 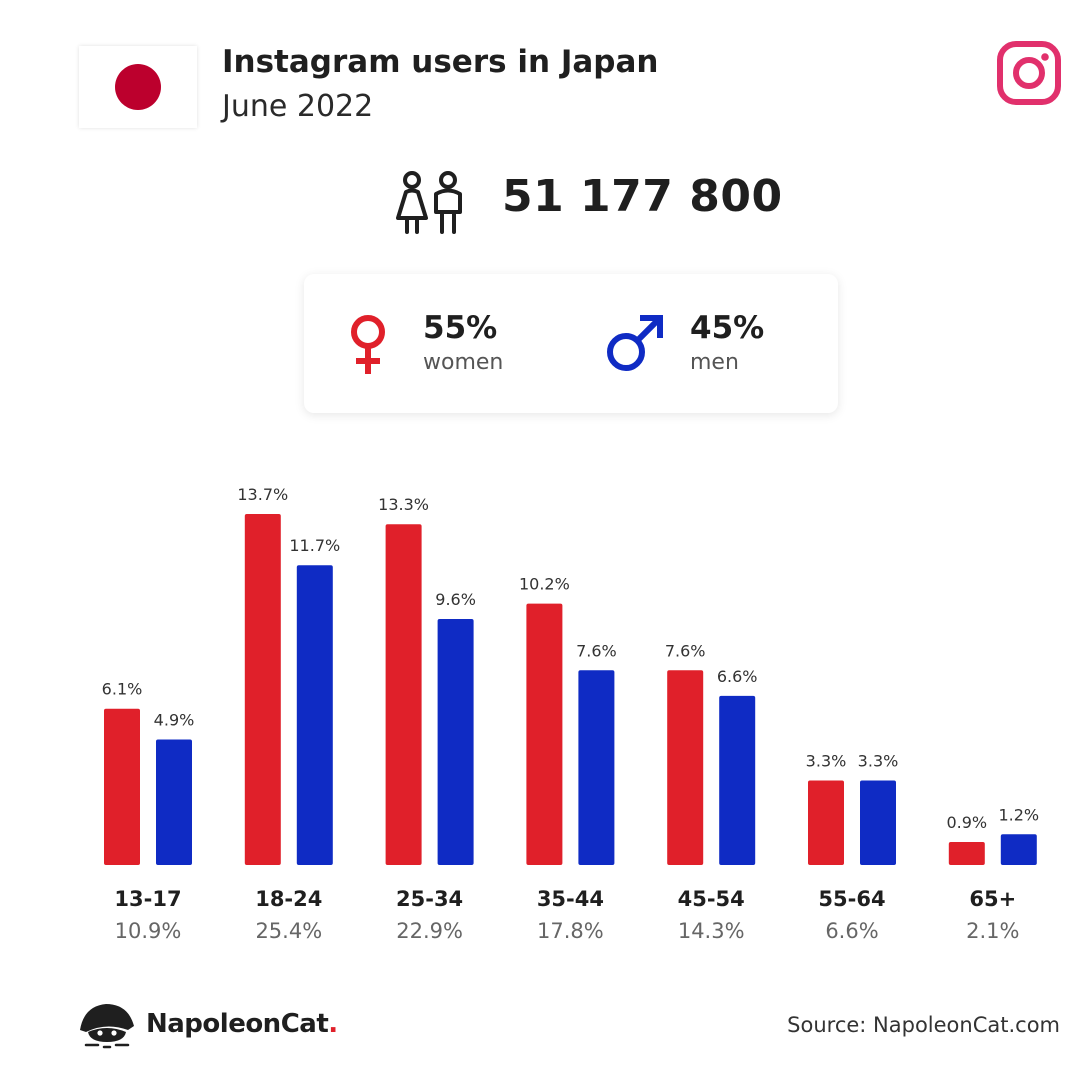 I want to click on bar-35-44-s1, so click(x=596, y=767).